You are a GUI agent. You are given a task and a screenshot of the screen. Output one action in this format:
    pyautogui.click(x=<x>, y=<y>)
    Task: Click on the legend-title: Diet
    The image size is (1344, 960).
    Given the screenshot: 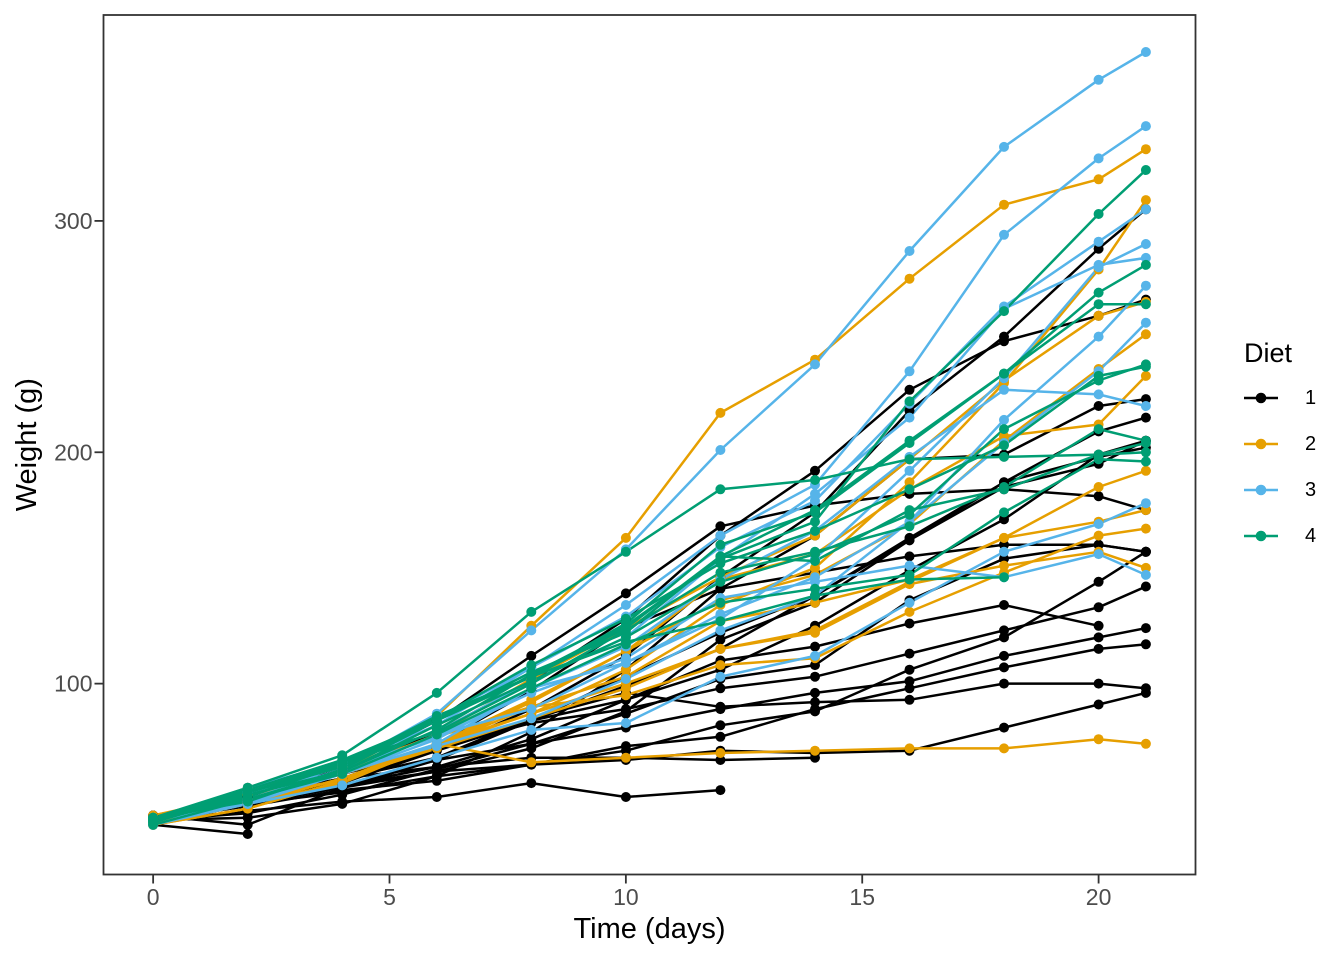 What is the action you would take?
    pyautogui.click(x=1268, y=353)
    